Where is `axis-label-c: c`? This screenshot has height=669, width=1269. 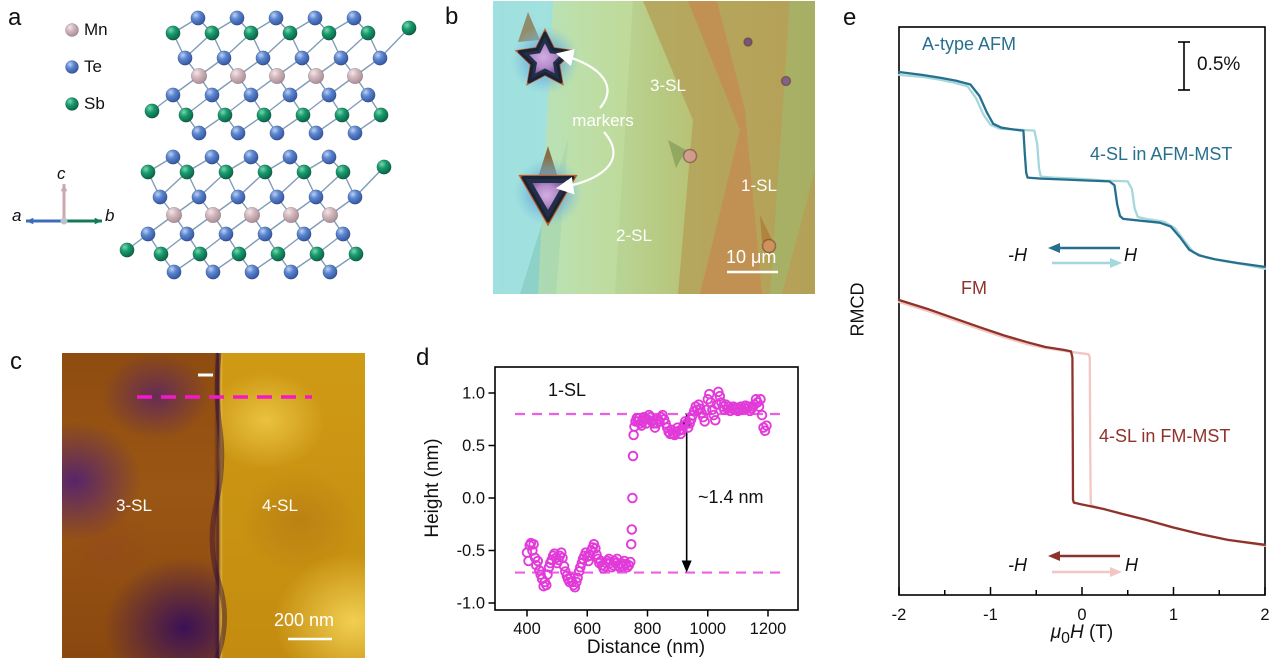
axis-label-c: c is located at coordinates (61, 173).